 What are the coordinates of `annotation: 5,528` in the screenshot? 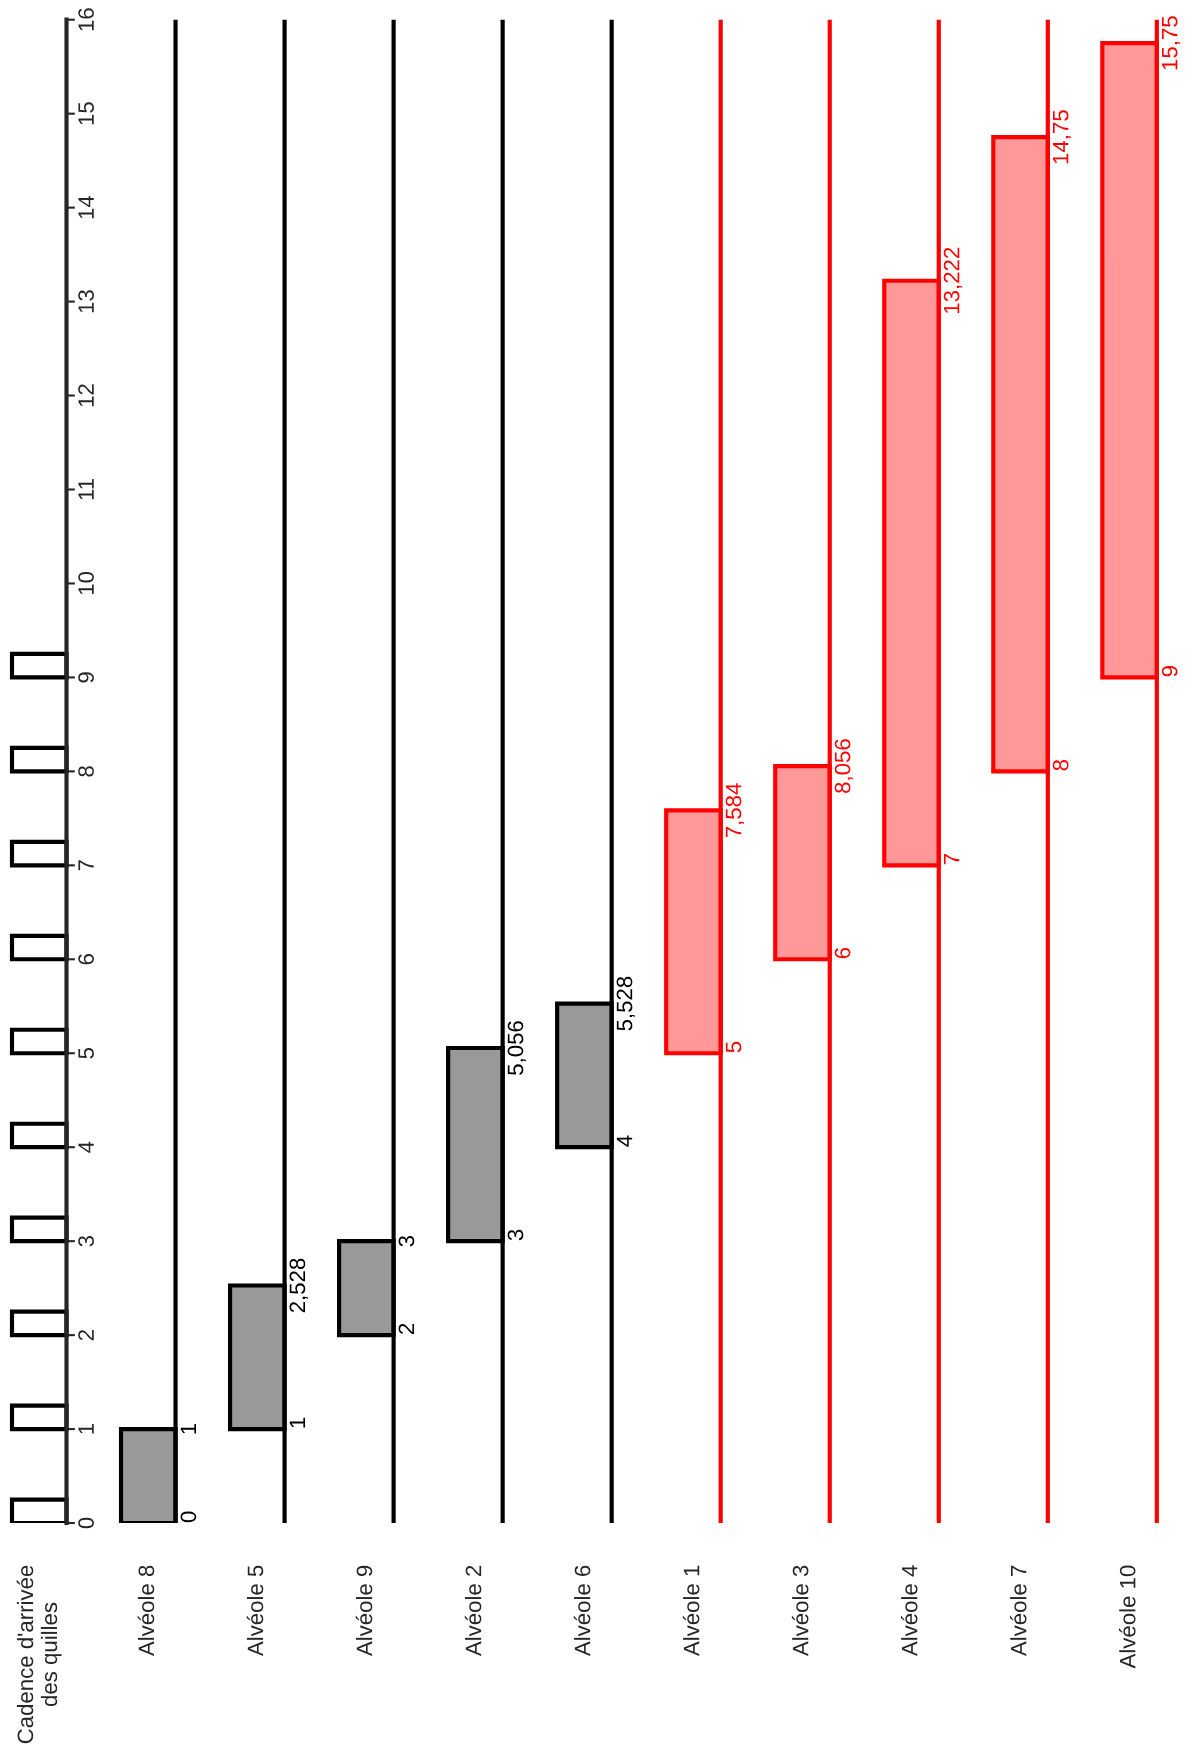 It's located at (625, 1003).